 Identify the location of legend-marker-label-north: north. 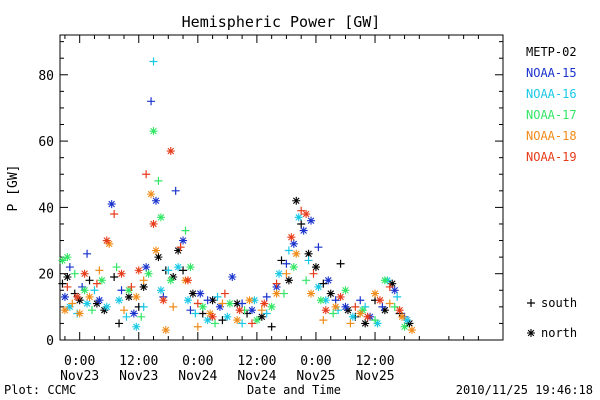
(559, 333).